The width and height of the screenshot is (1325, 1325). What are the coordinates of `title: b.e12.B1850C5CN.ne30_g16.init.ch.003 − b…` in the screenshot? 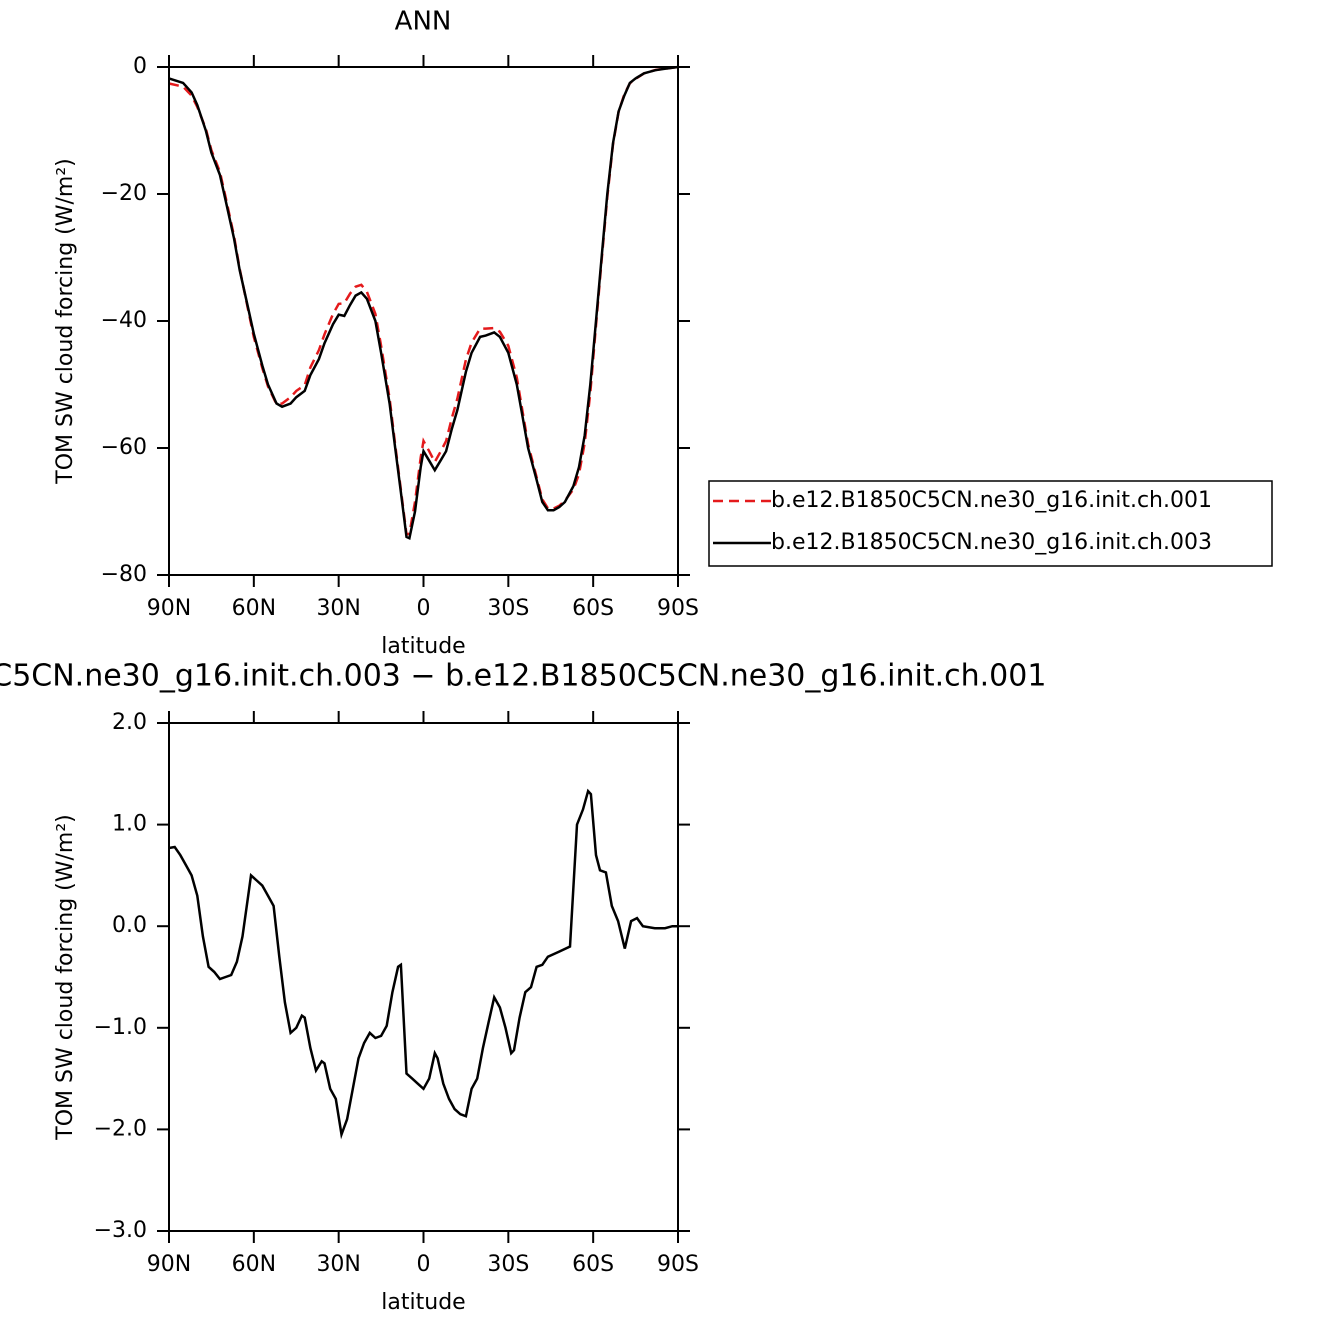 It's located at (523, 676).